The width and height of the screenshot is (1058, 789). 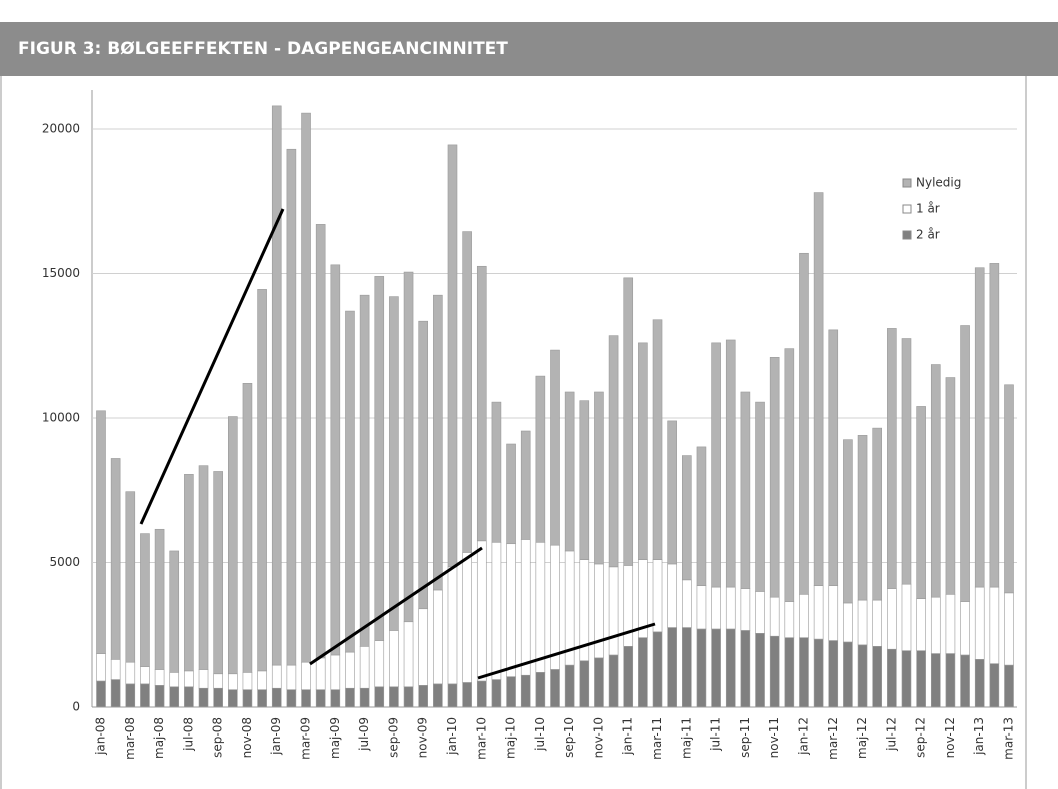 I want to click on x-tick-label: jul-09, so click(x=364, y=734).